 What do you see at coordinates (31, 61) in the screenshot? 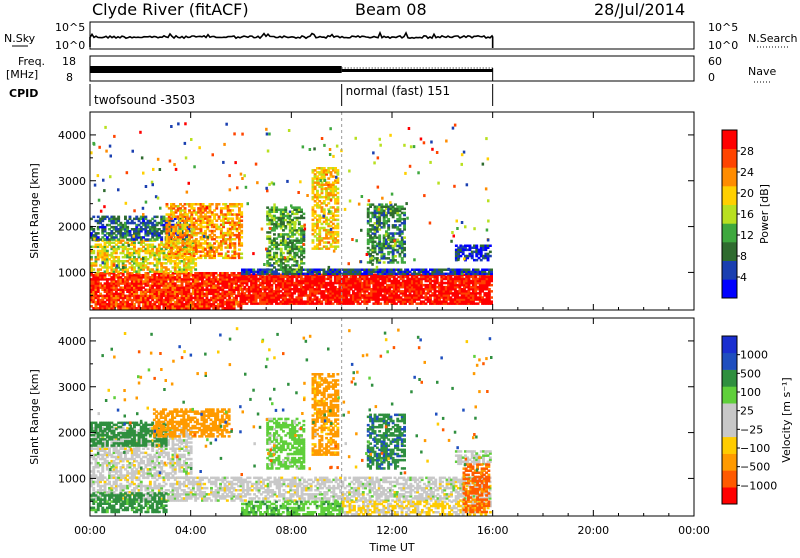
I see `freq-label-line1: Freq.` at bounding box center [31, 61].